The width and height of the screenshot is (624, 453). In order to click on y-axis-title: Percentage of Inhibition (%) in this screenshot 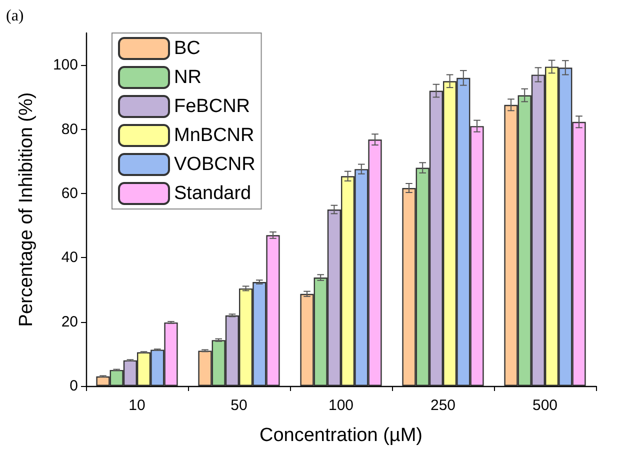, I will do `click(26, 209)`.